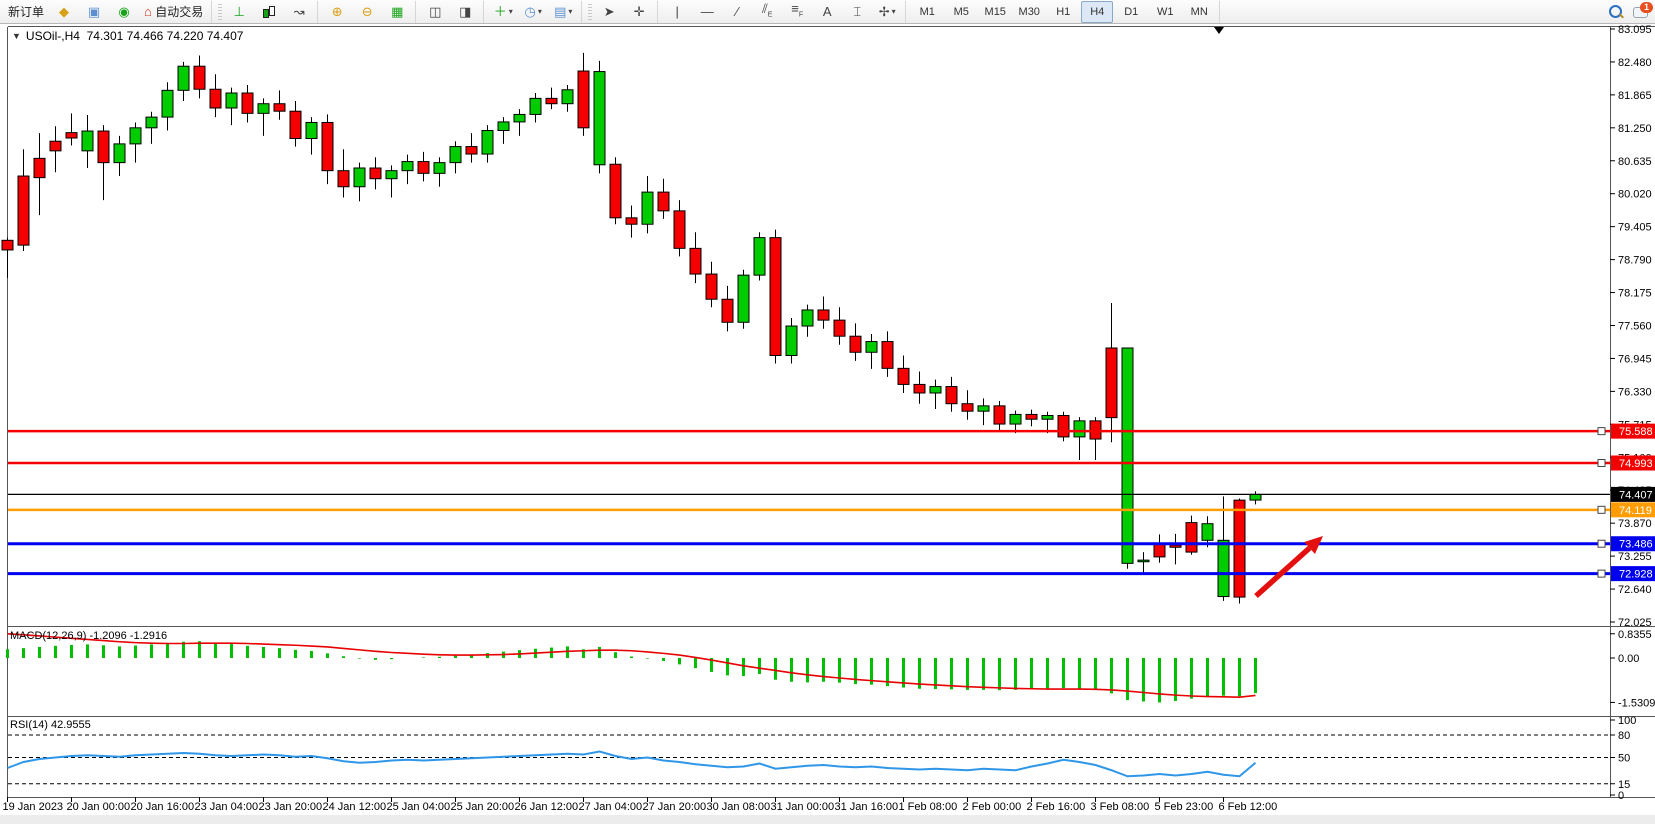 Image resolution: width=1655 pixels, height=824 pixels. What do you see at coordinates (677, 11) in the screenshot?
I see `vertical-line-icon: |` at bounding box center [677, 11].